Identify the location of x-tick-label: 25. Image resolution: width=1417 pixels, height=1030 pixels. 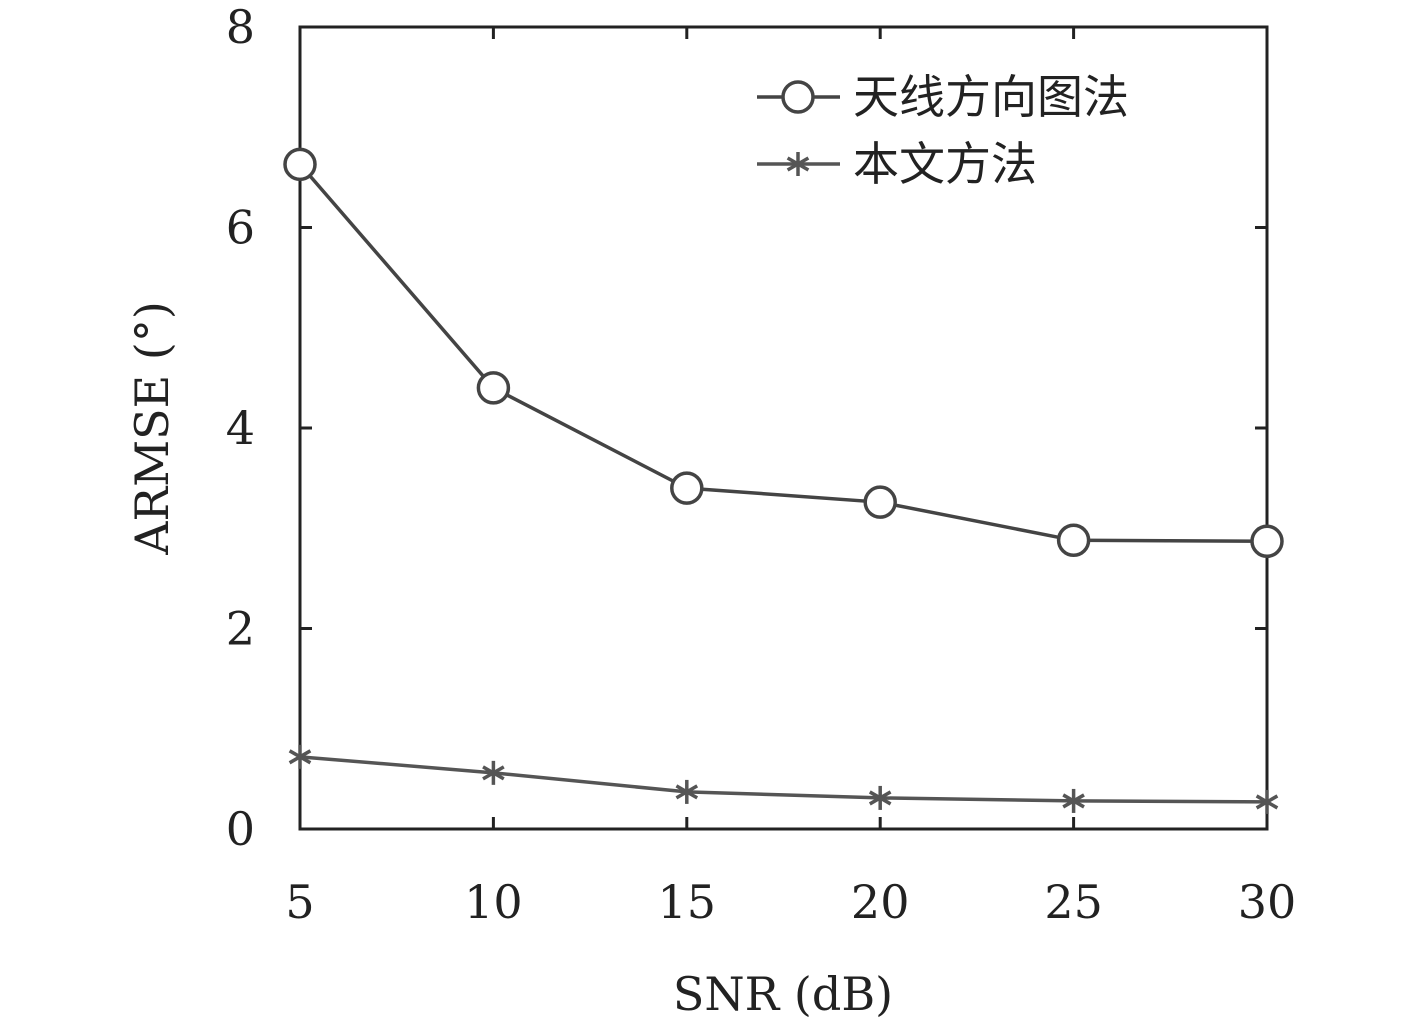
(1073, 902).